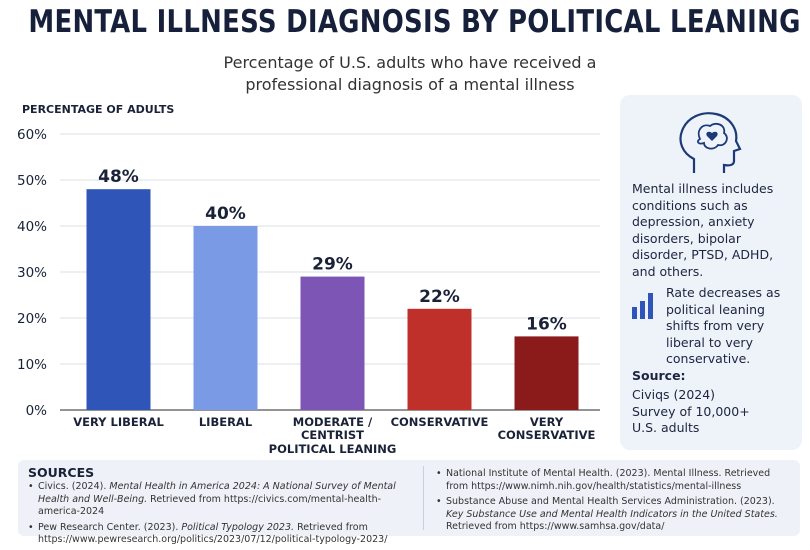 The image size is (810, 550). Describe the element at coordinates (439, 297) in the screenshot. I see `value-label: 22%` at that location.